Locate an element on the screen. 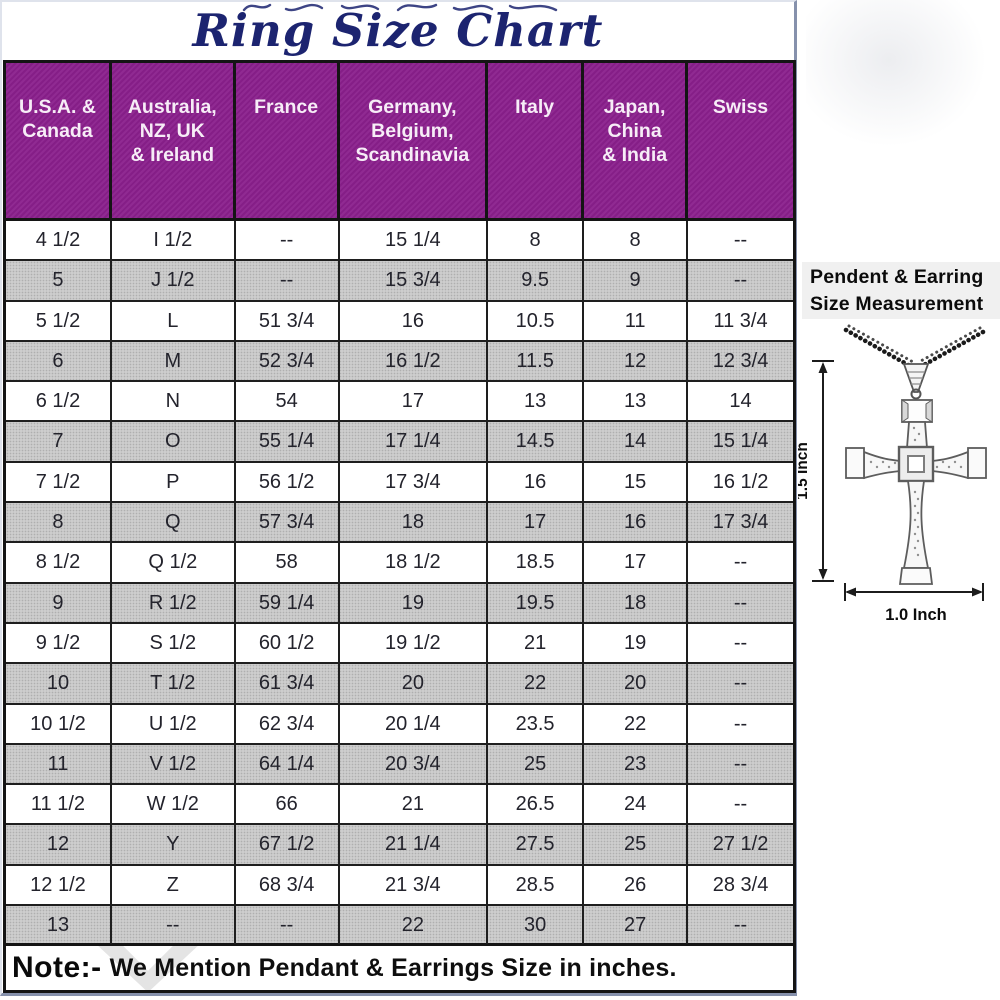 This screenshot has width=1000, height=1000. note-label: Note:- is located at coordinates (57, 968).